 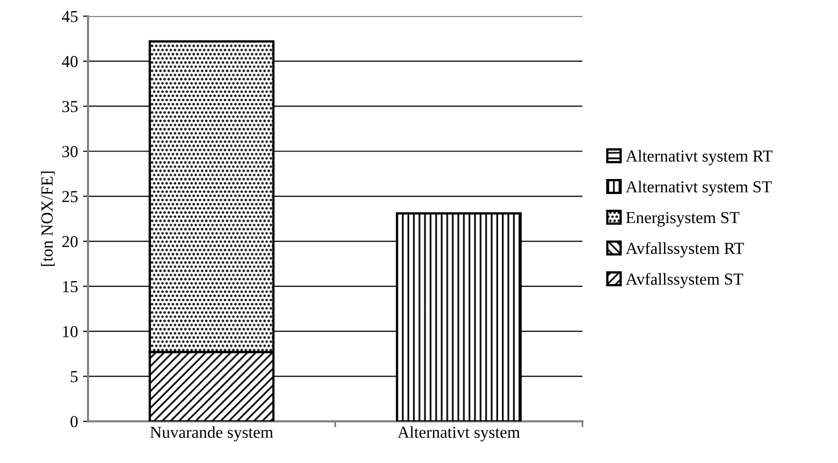 What do you see at coordinates (70, 332) in the screenshot?
I see `y-tick-label: 10` at bounding box center [70, 332].